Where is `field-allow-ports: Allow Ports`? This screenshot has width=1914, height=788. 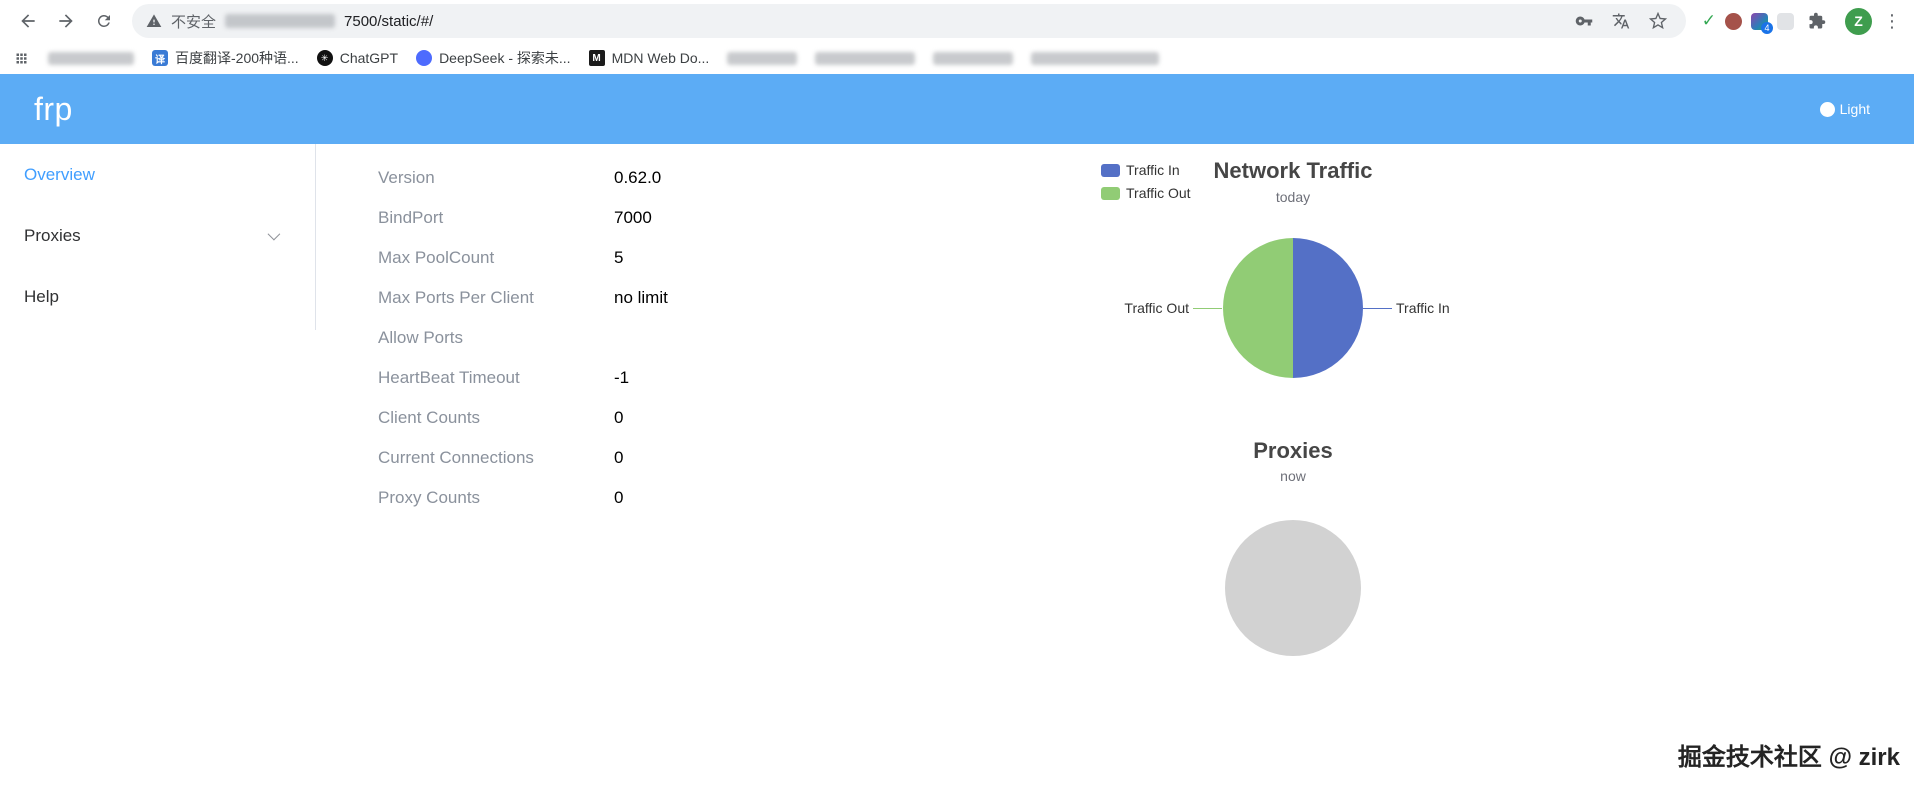
field-allow-ports: Allow Ports is located at coordinates (523, 338).